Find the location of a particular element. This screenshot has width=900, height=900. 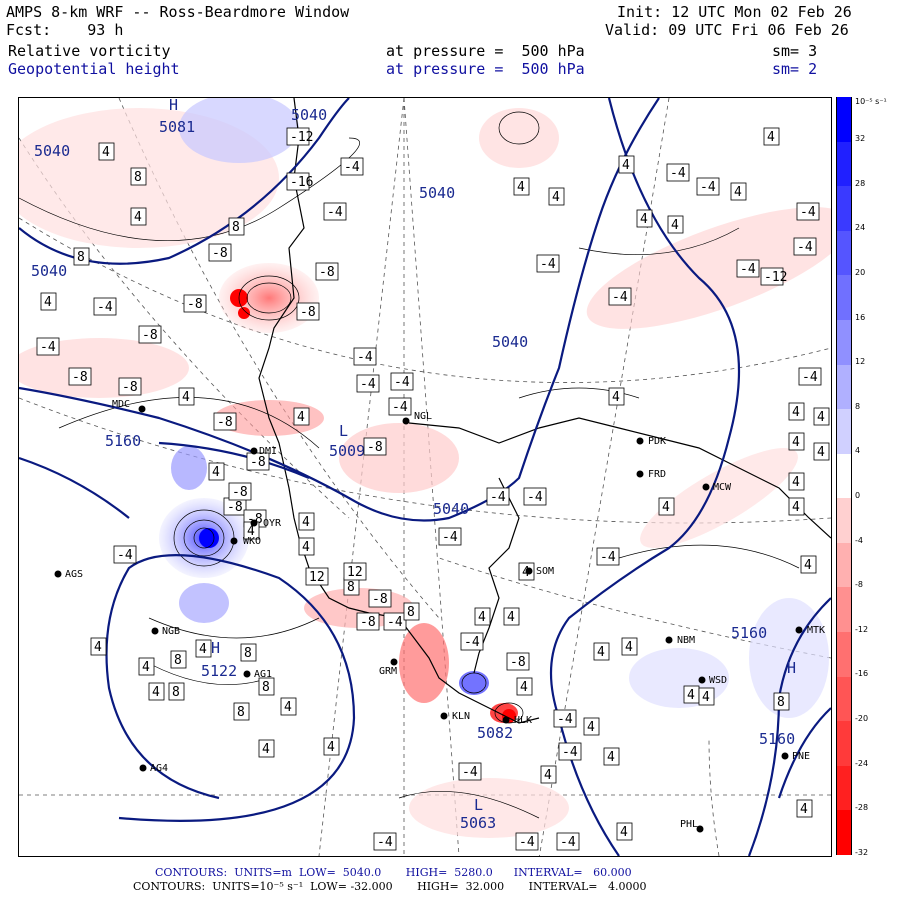

station-label: FRD is located at coordinates (657, 474).